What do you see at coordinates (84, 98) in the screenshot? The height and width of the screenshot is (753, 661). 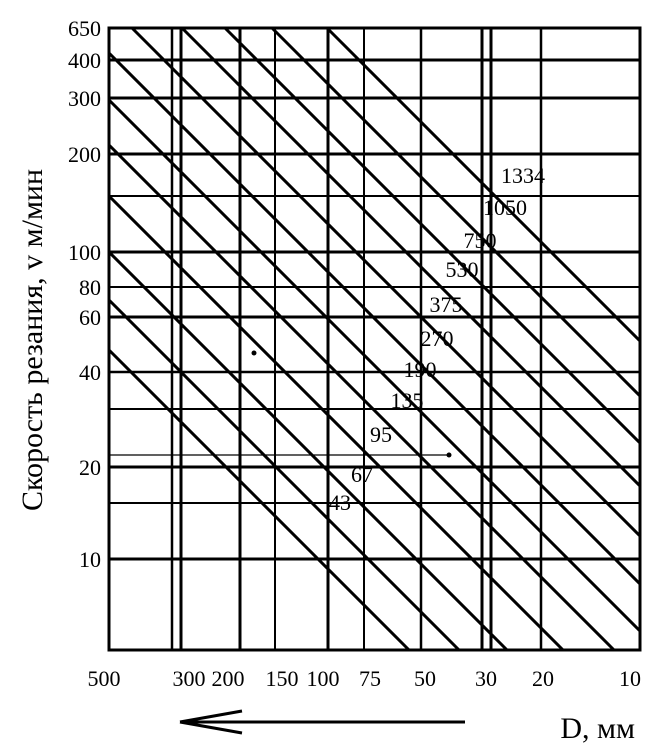 I see `y-tick-label: 300` at bounding box center [84, 98].